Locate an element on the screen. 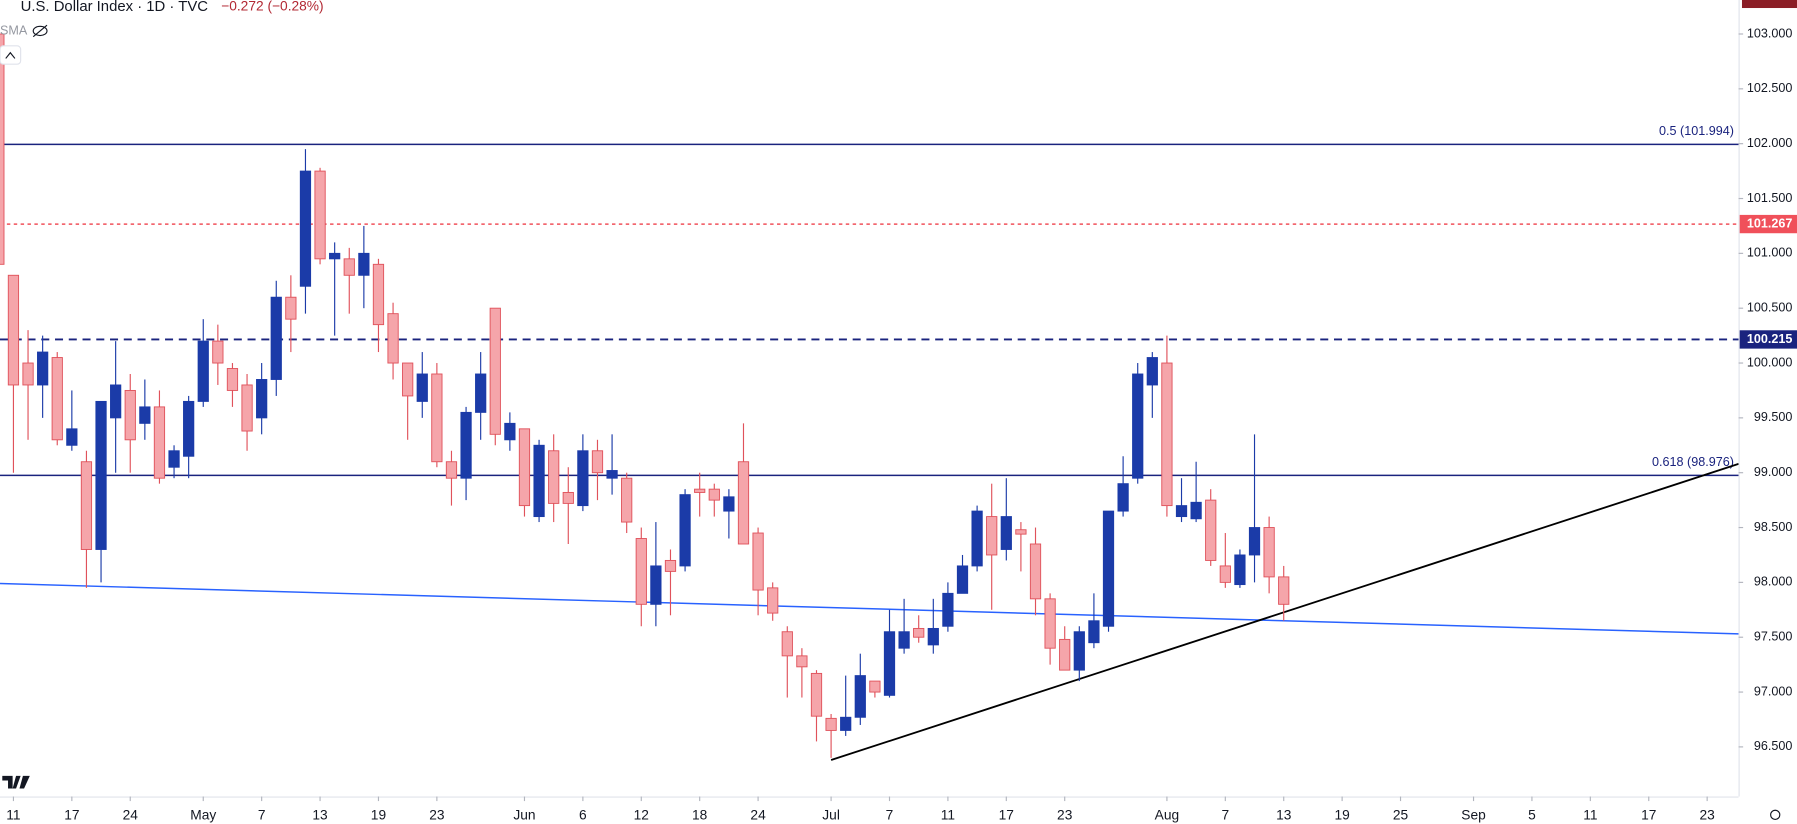  x-tick-label: 7 is located at coordinates (262, 815).